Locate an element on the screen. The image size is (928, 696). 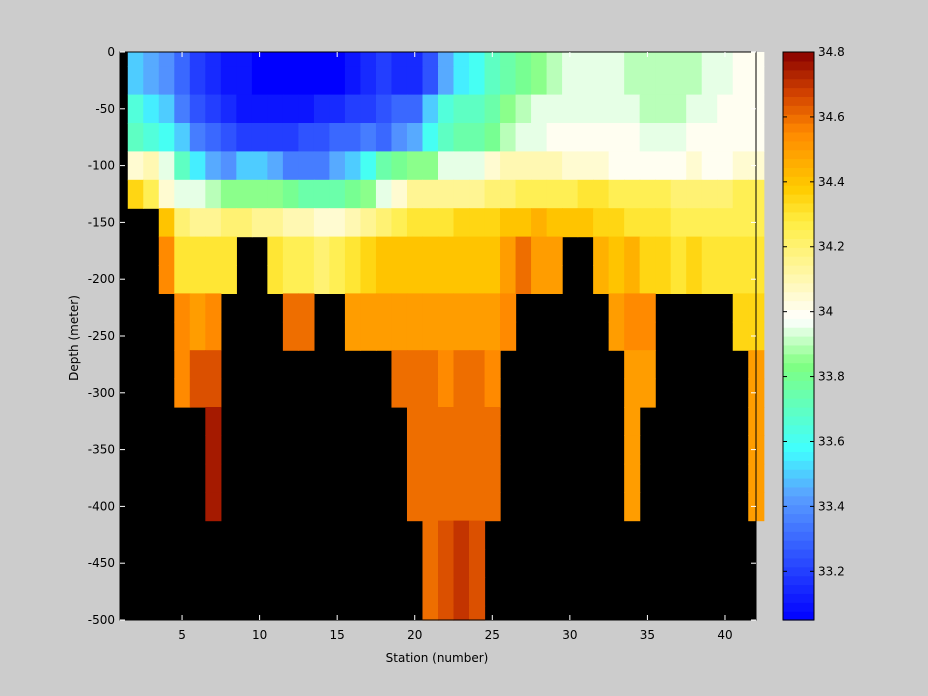
x-tick-label: 15 is located at coordinates (337, 635).